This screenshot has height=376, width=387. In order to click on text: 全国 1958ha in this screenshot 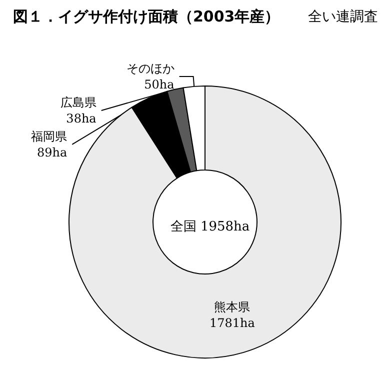, I will do `click(210, 227)`.